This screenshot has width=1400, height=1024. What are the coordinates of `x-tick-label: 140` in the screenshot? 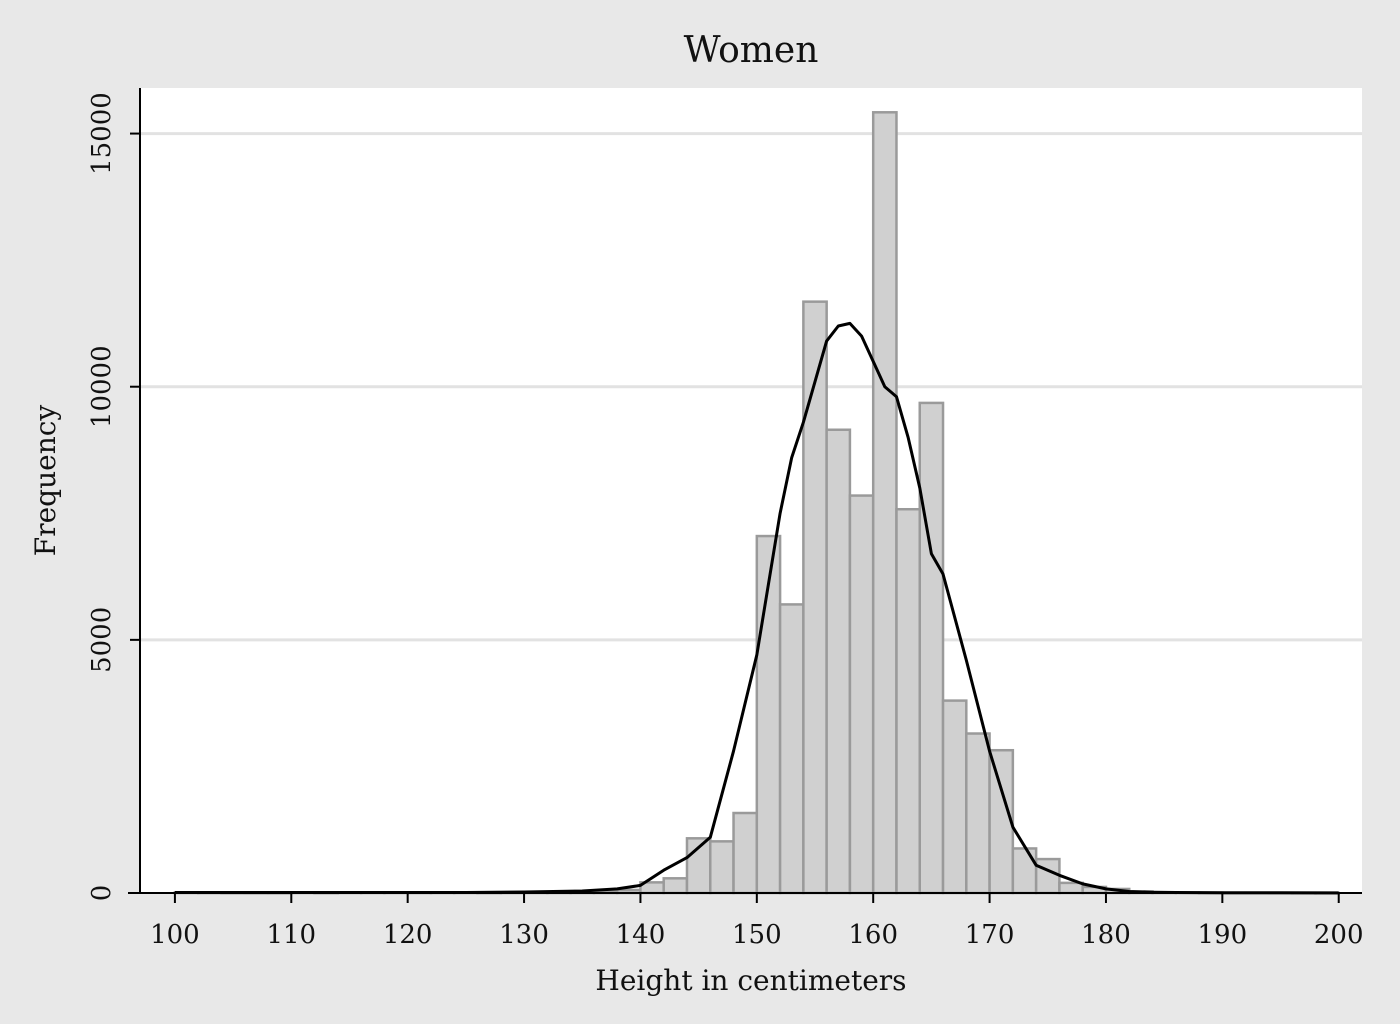 It's located at (641, 935).